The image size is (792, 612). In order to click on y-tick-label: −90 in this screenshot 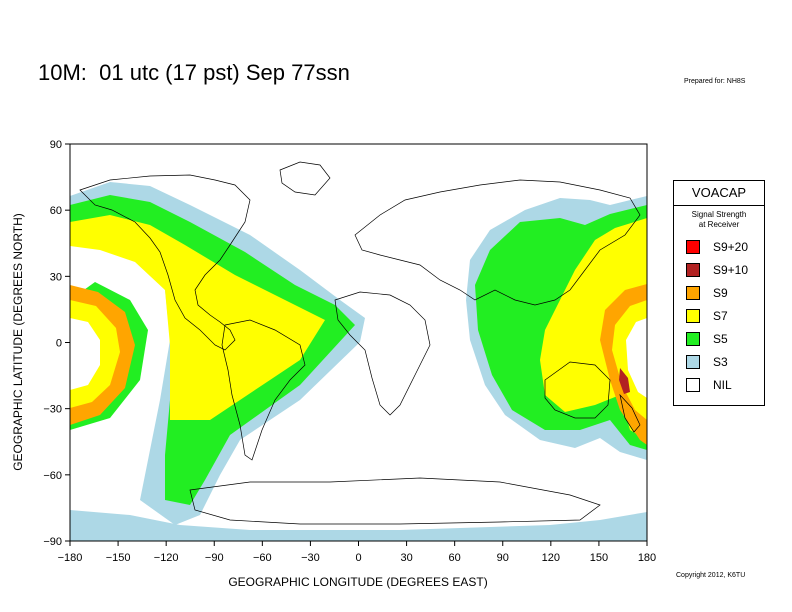, I will do `click(52, 542)`.